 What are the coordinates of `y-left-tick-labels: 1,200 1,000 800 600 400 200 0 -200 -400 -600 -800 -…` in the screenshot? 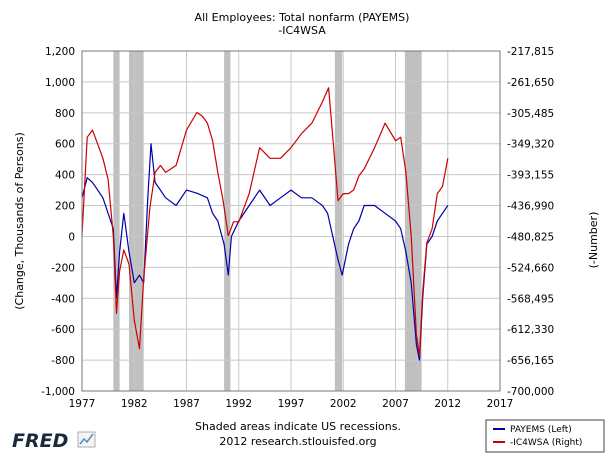 It's located at (58, 222).